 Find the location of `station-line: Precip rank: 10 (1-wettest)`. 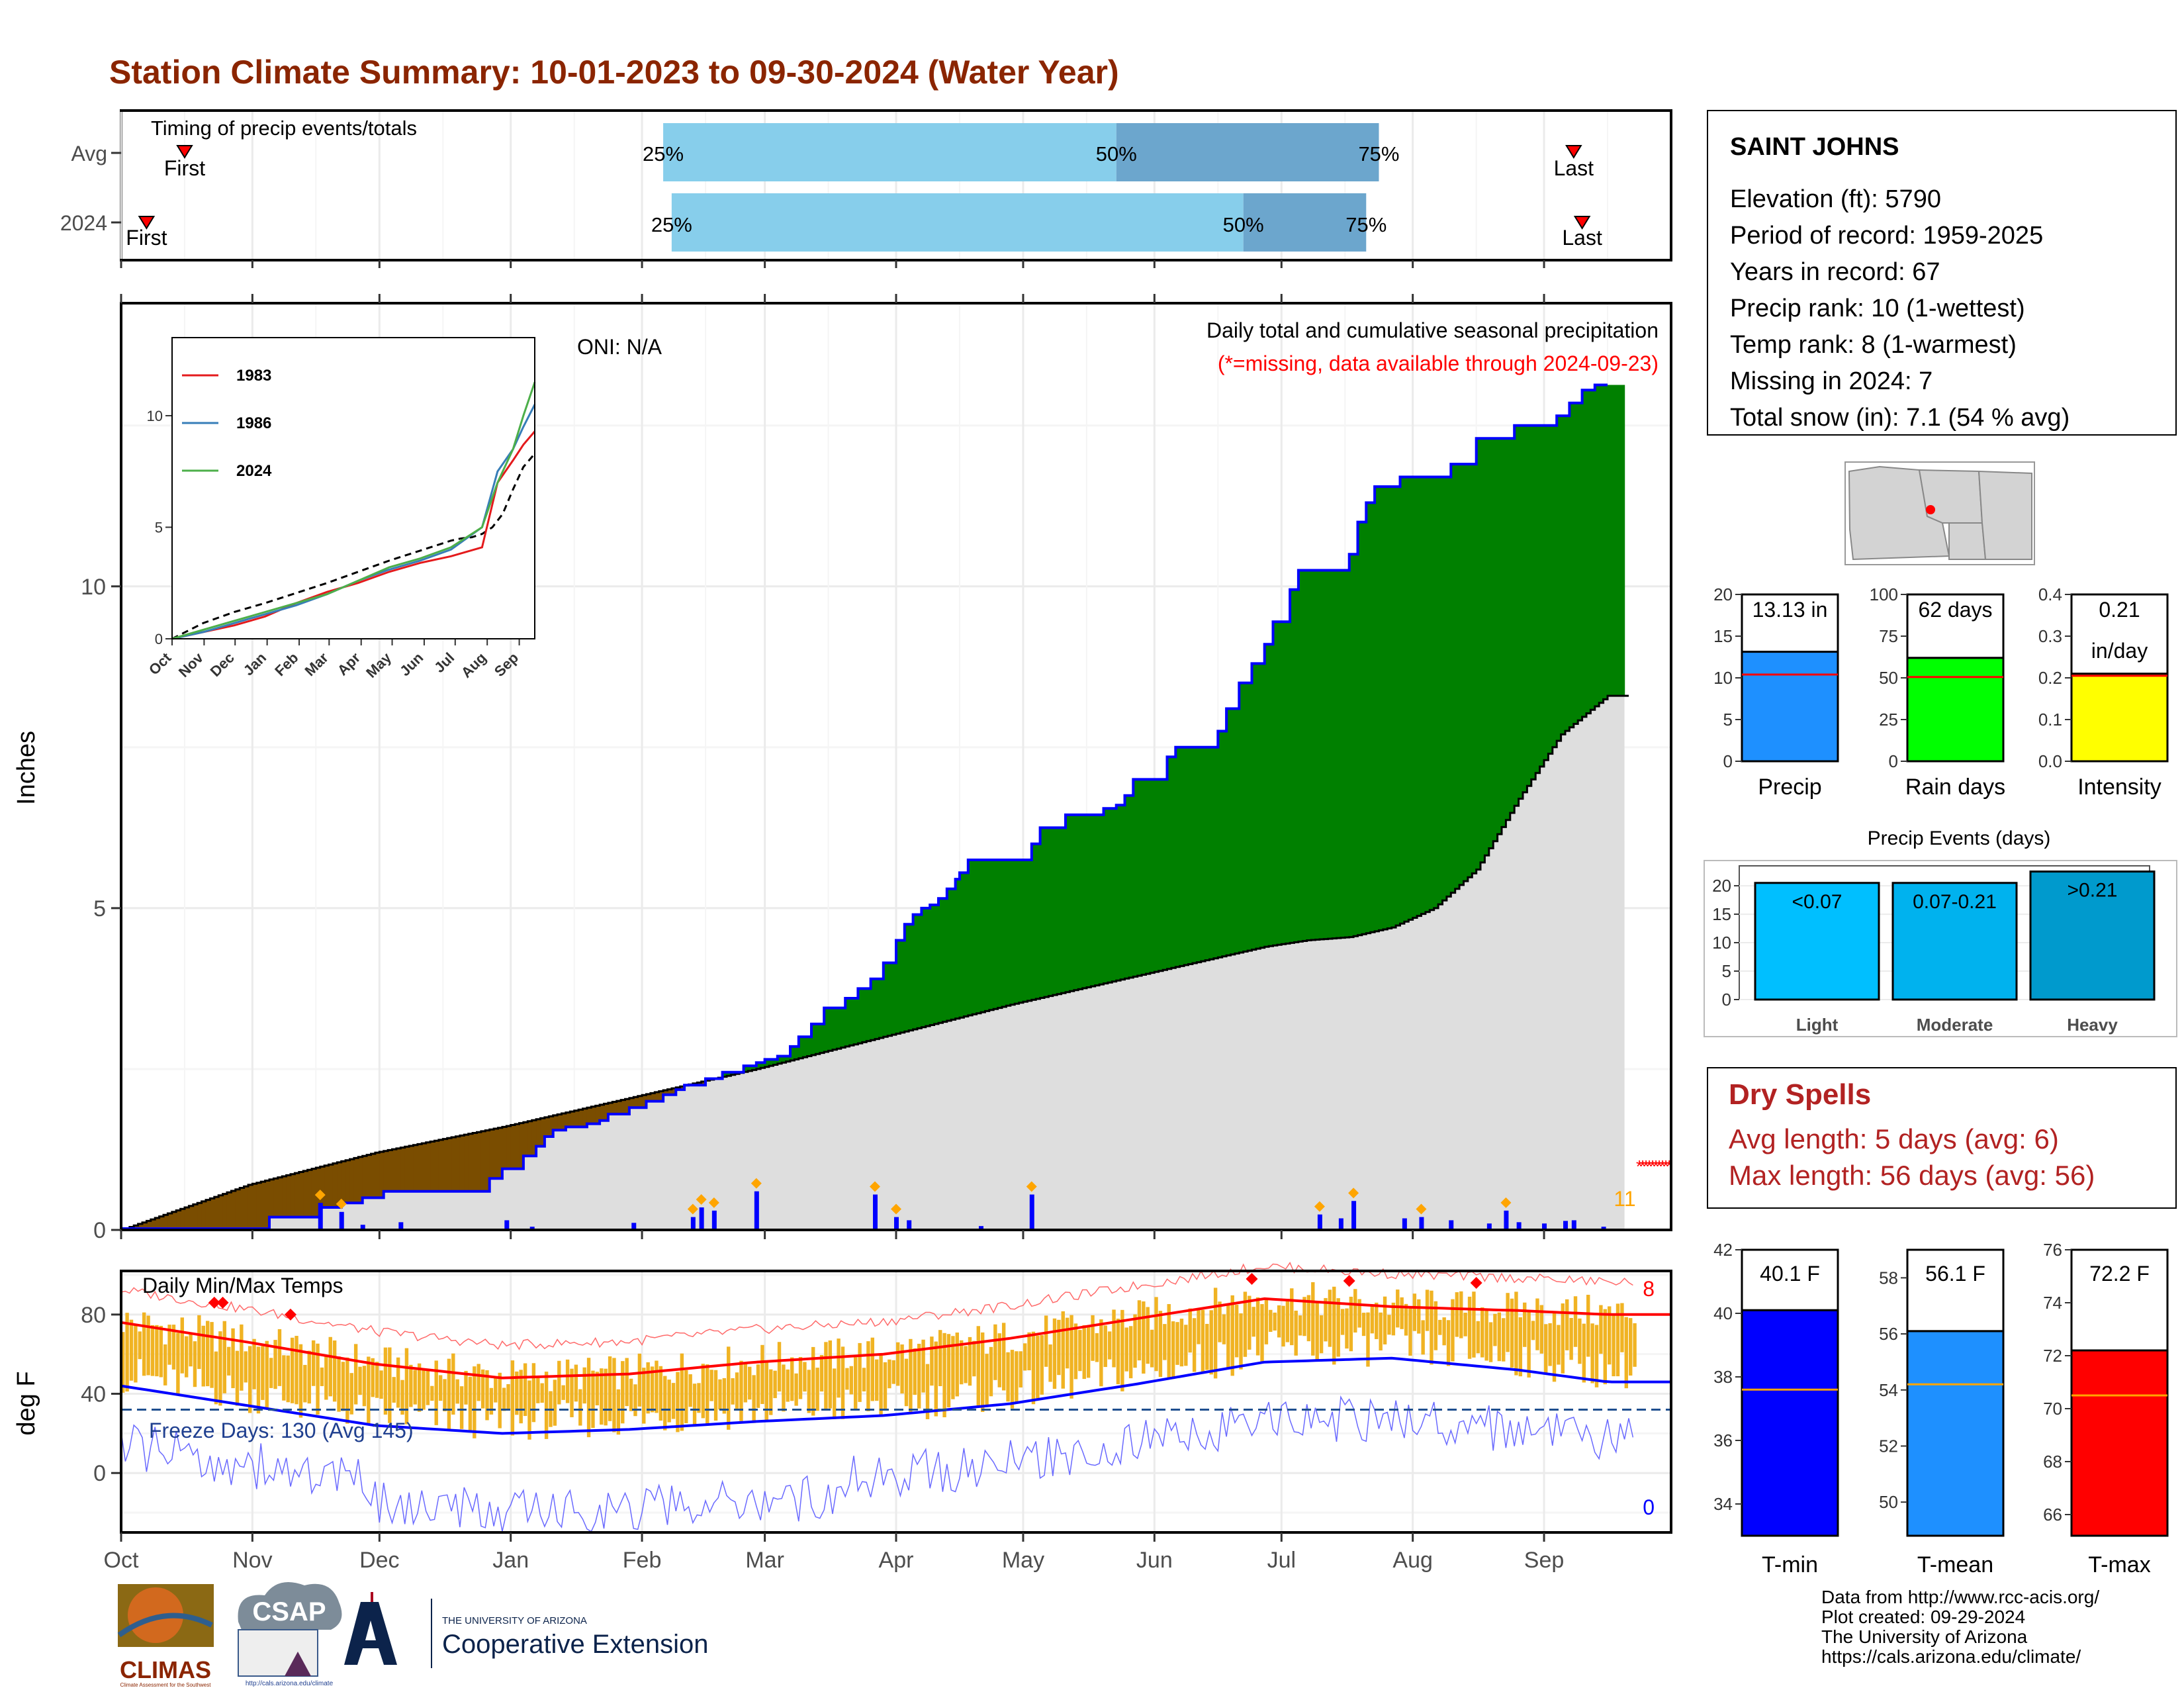

station-line: Precip rank: 10 (1-wettest) is located at coordinates (1877, 308).